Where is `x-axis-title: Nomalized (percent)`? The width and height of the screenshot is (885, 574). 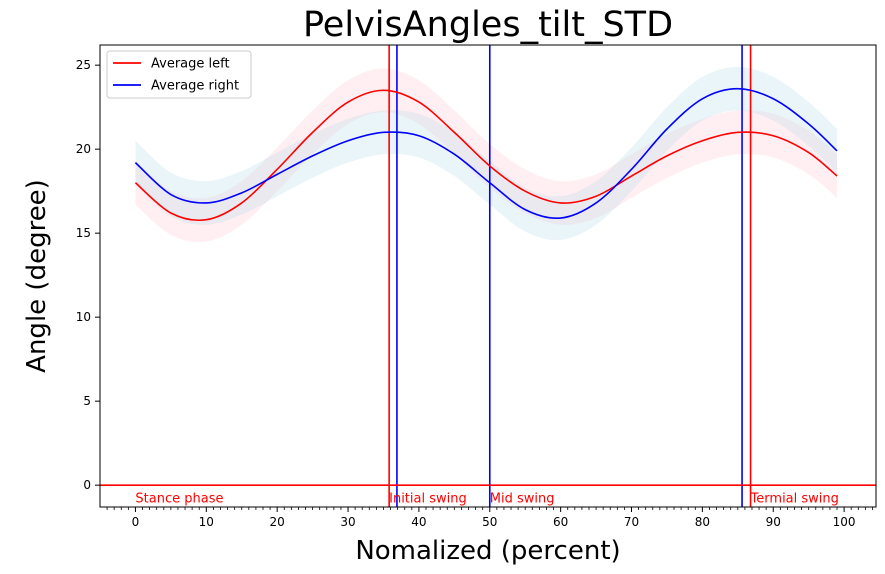
x-axis-title: Nomalized (percent) is located at coordinates (487, 551).